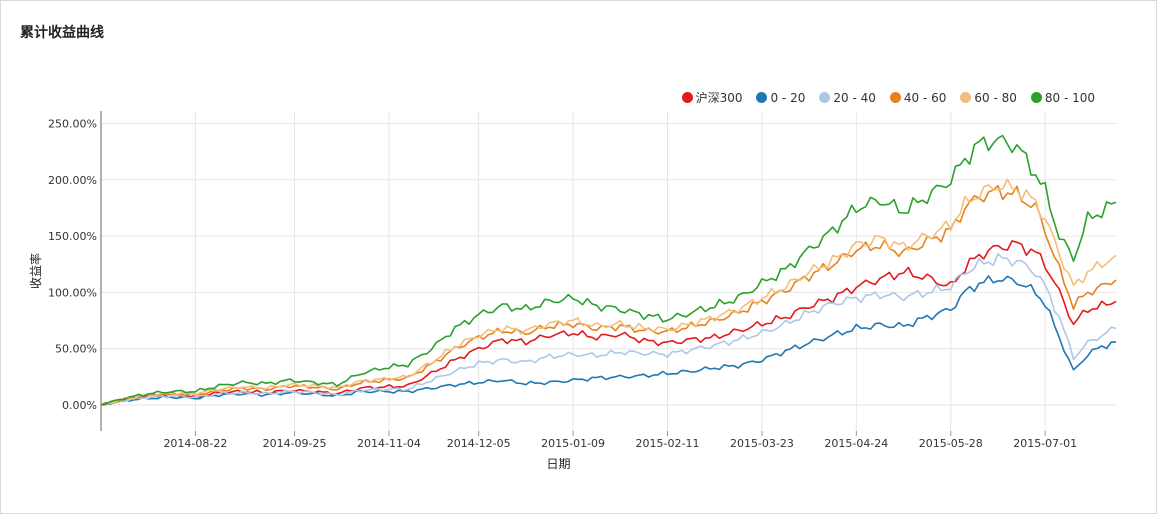  I want to click on x-tick-label: 2014-12-05, so click(479, 443).